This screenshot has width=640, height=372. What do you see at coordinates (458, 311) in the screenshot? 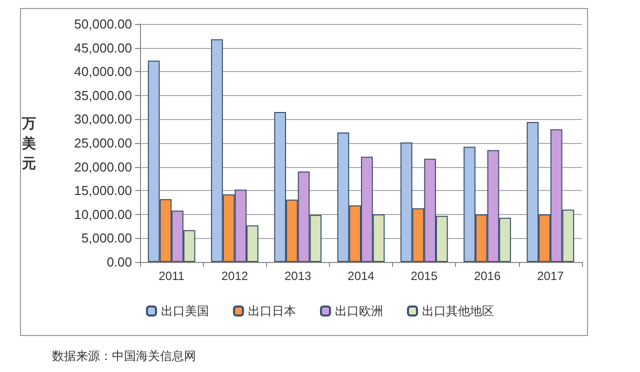
I see `legend-label: 出口其他地区` at bounding box center [458, 311].